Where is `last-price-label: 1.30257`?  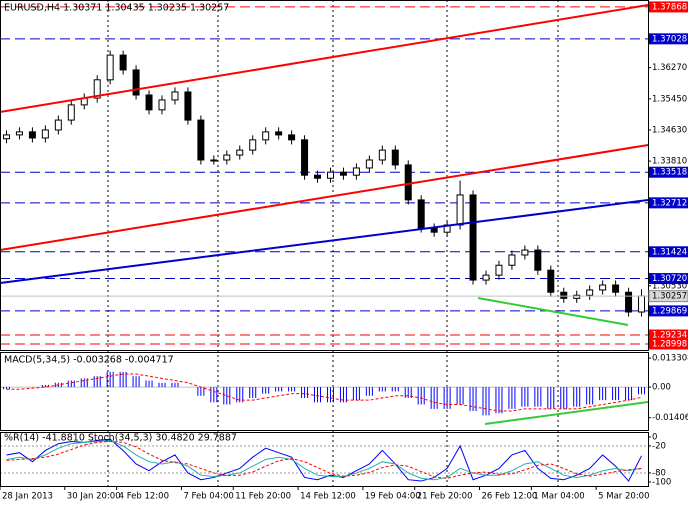 last-price-label: 1.30257 is located at coordinates (669, 297).